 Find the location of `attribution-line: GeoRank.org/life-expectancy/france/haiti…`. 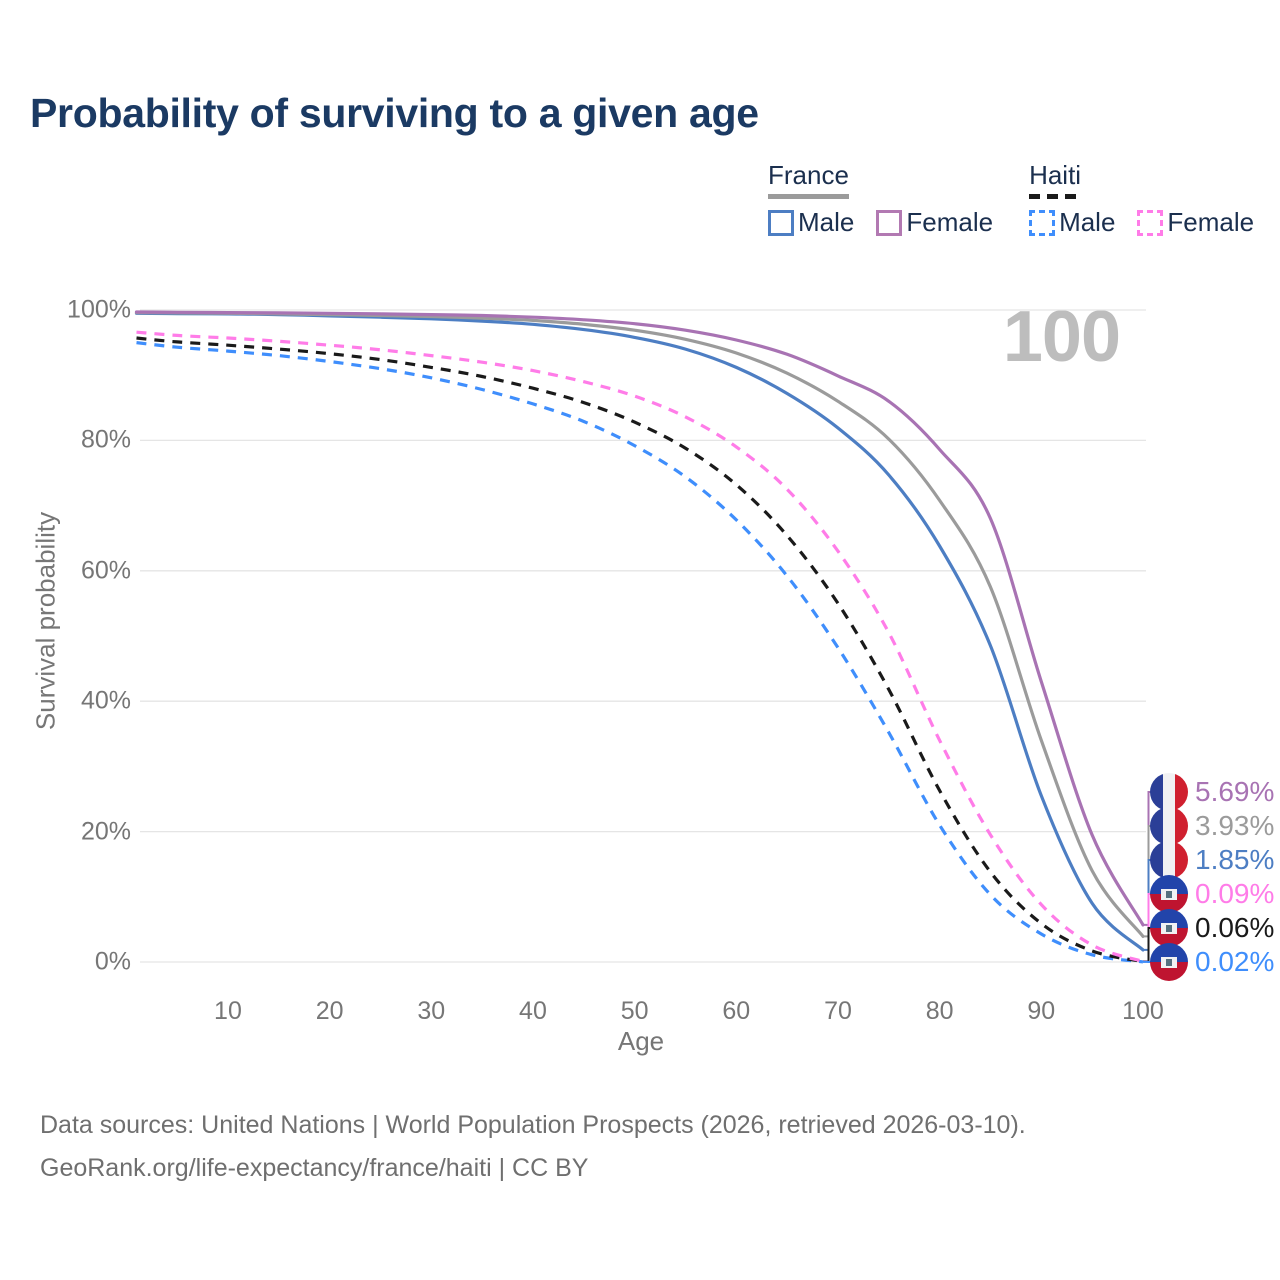

attribution-line: GeoRank.org/life-expectancy/france/haiti… is located at coordinates (314, 1168).